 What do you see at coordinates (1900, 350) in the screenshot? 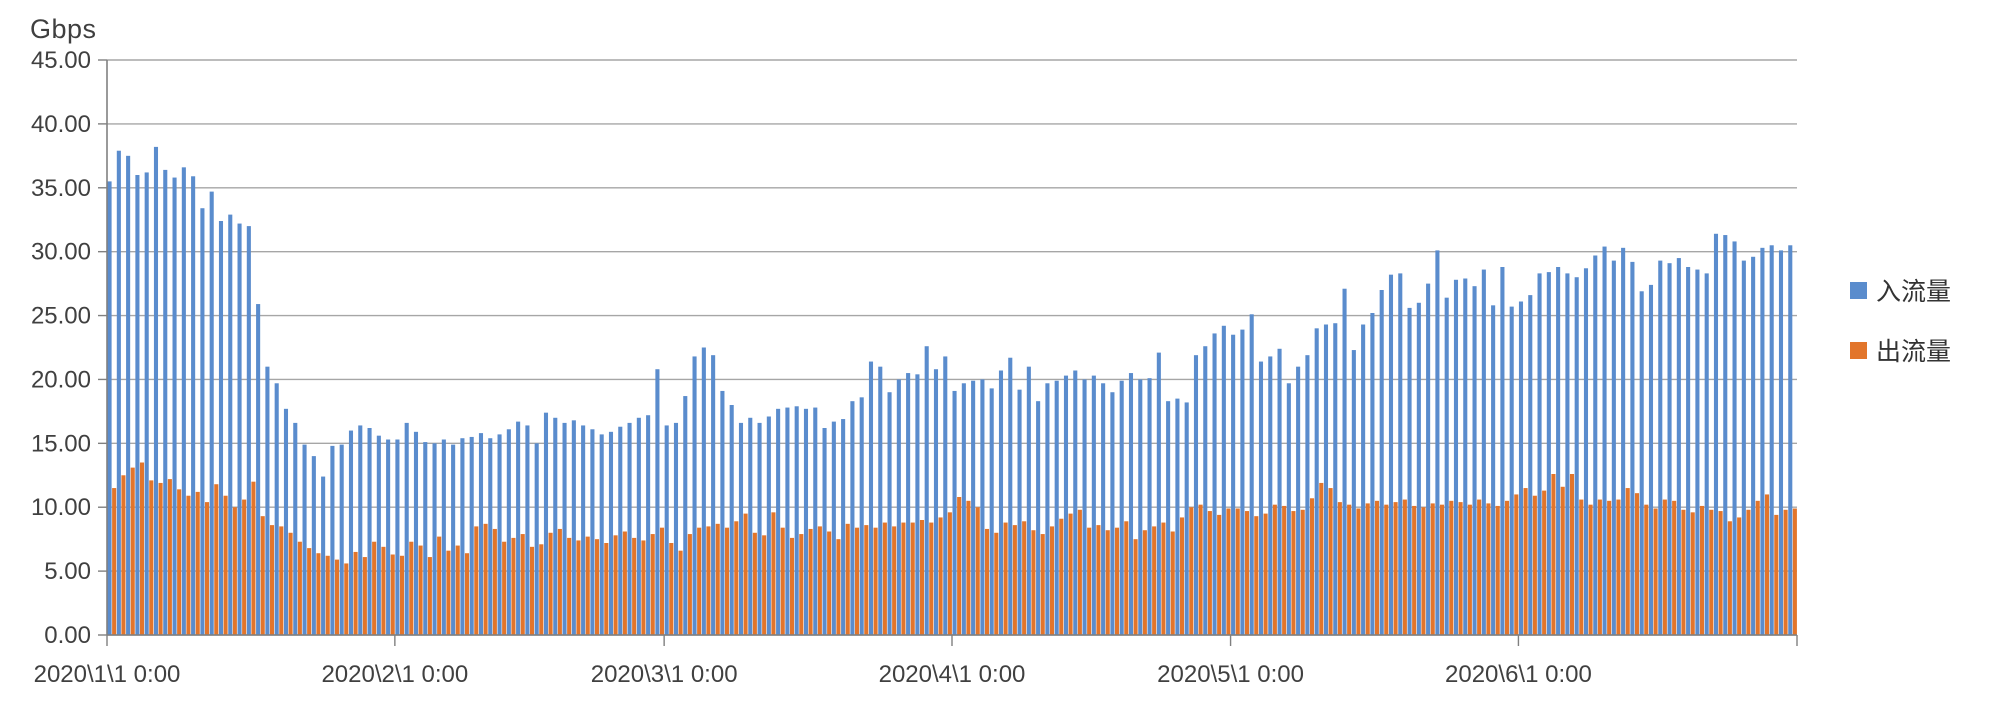
I see `legend-item-out-traffic: 出流量` at bounding box center [1900, 350].